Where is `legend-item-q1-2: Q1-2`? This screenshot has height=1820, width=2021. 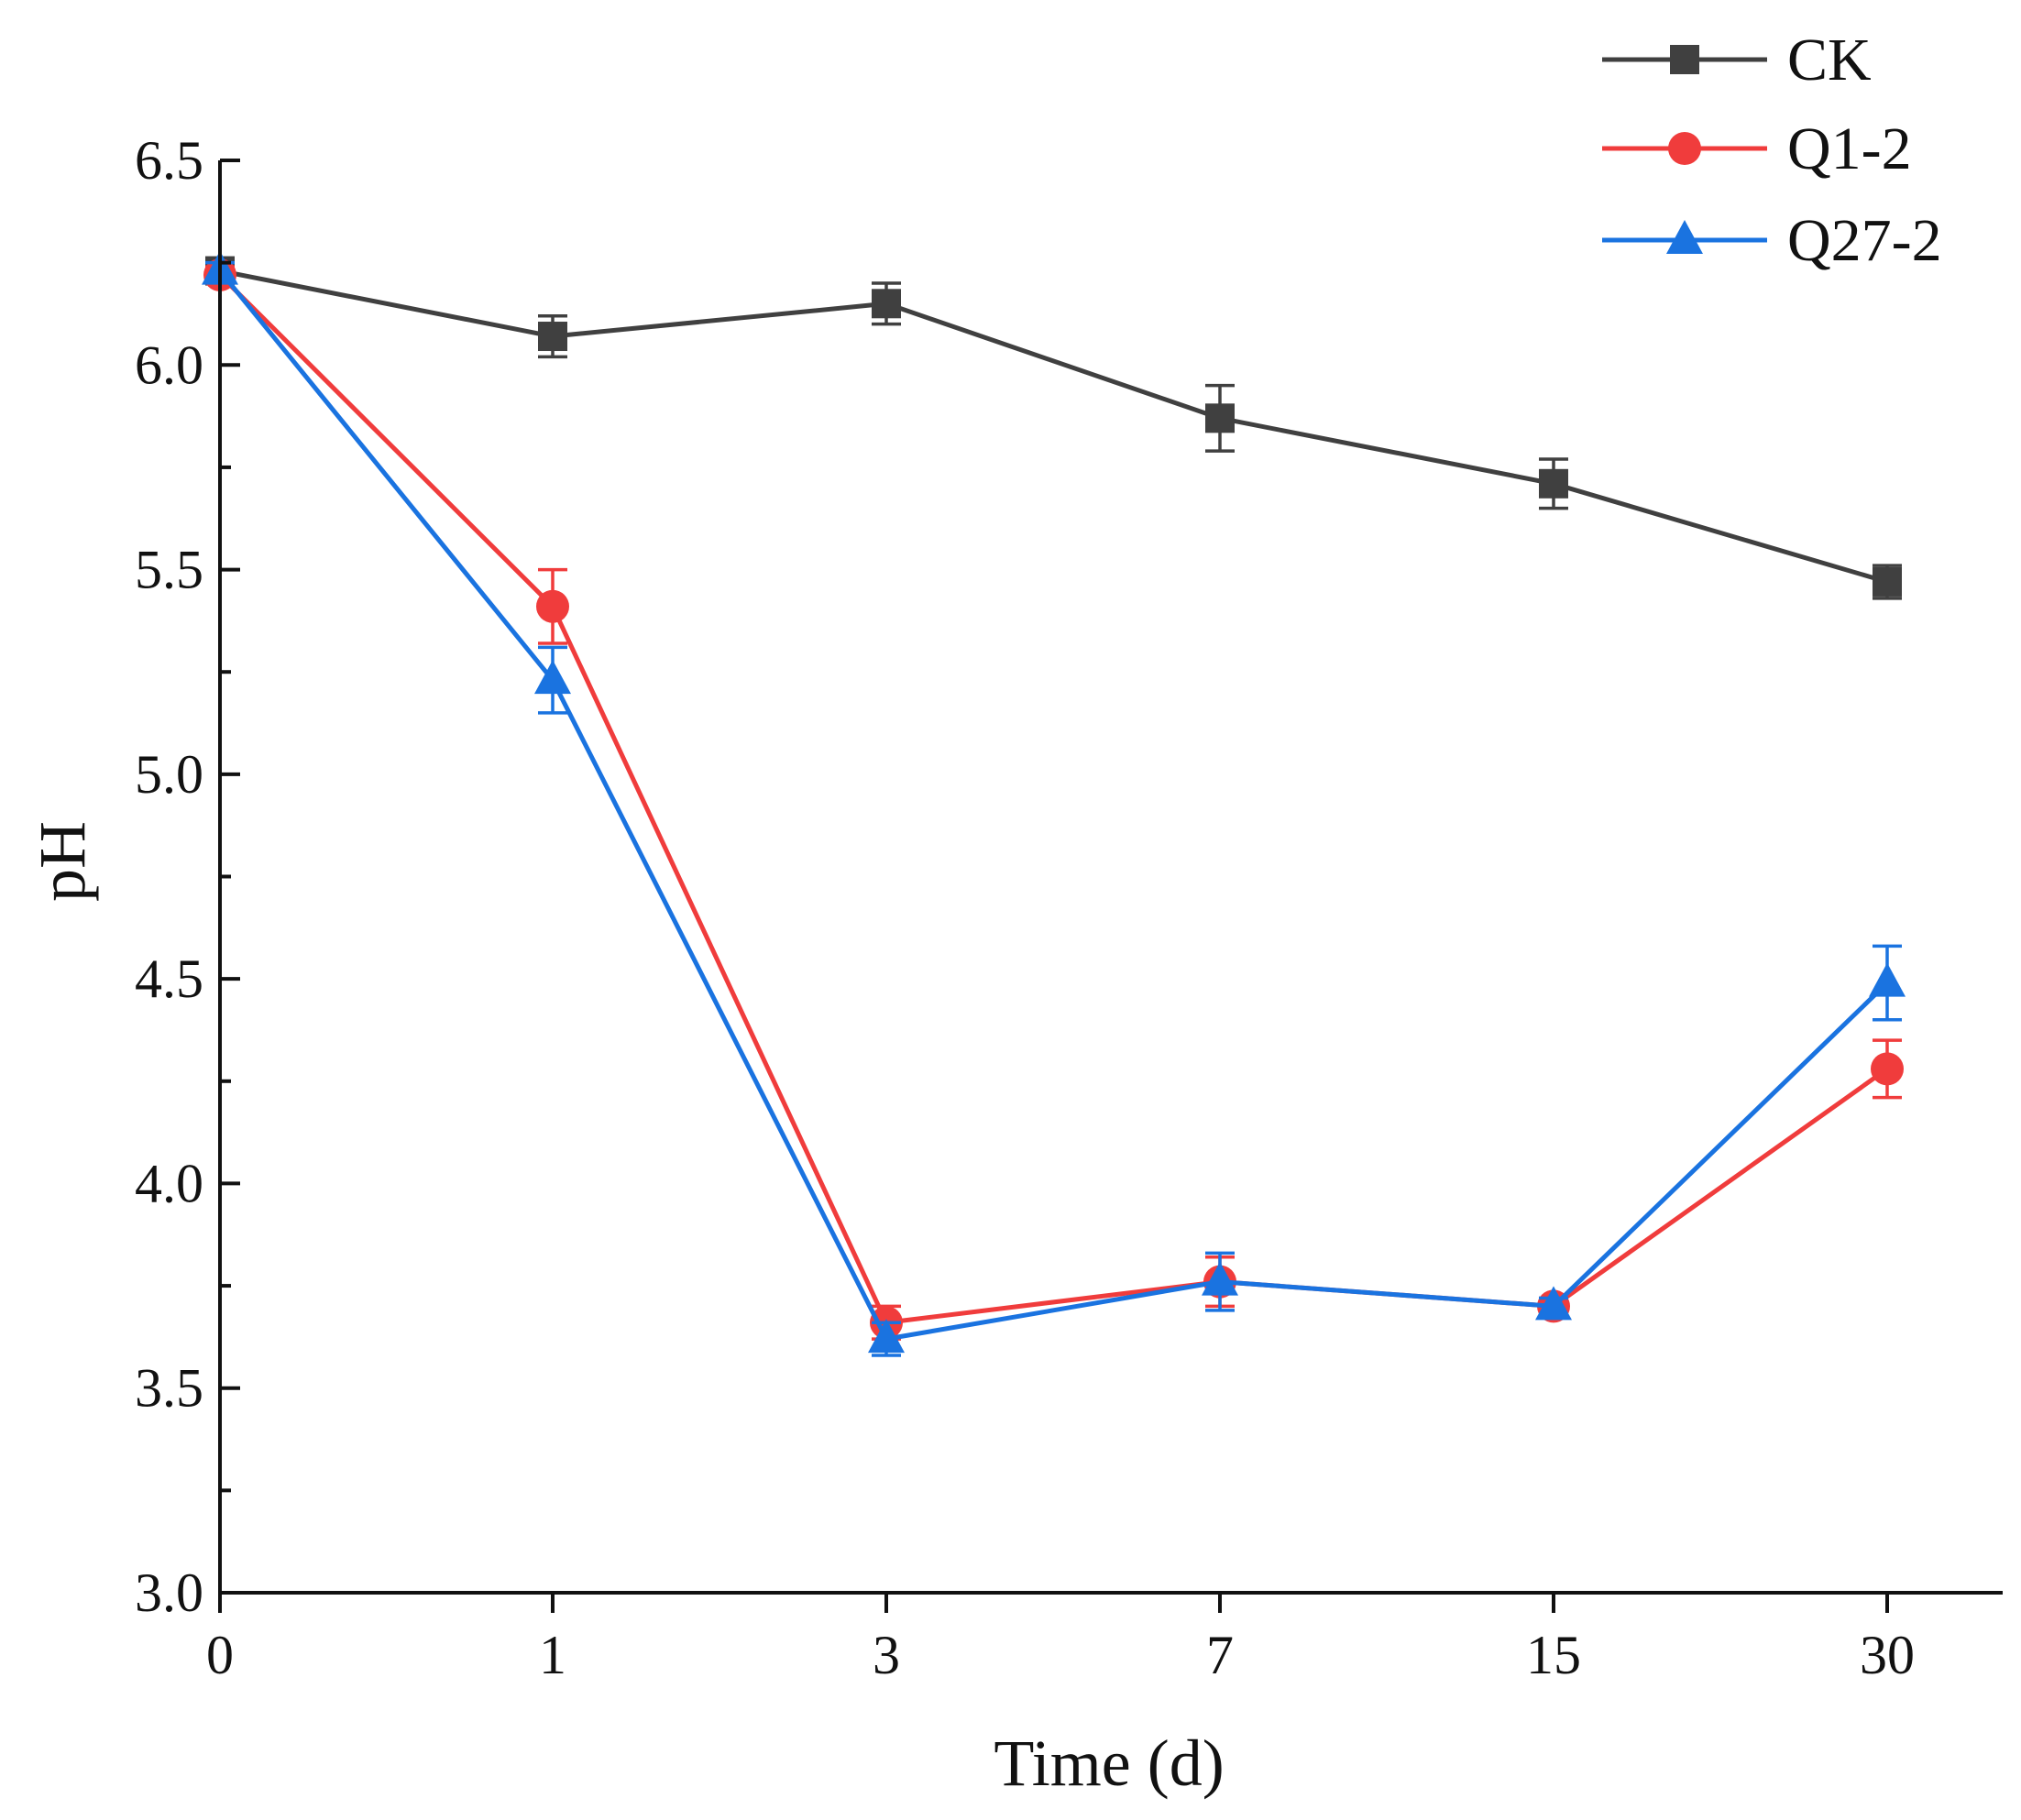
legend-item-q1-2: Q1-2 is located at coordinates (1757, 148).